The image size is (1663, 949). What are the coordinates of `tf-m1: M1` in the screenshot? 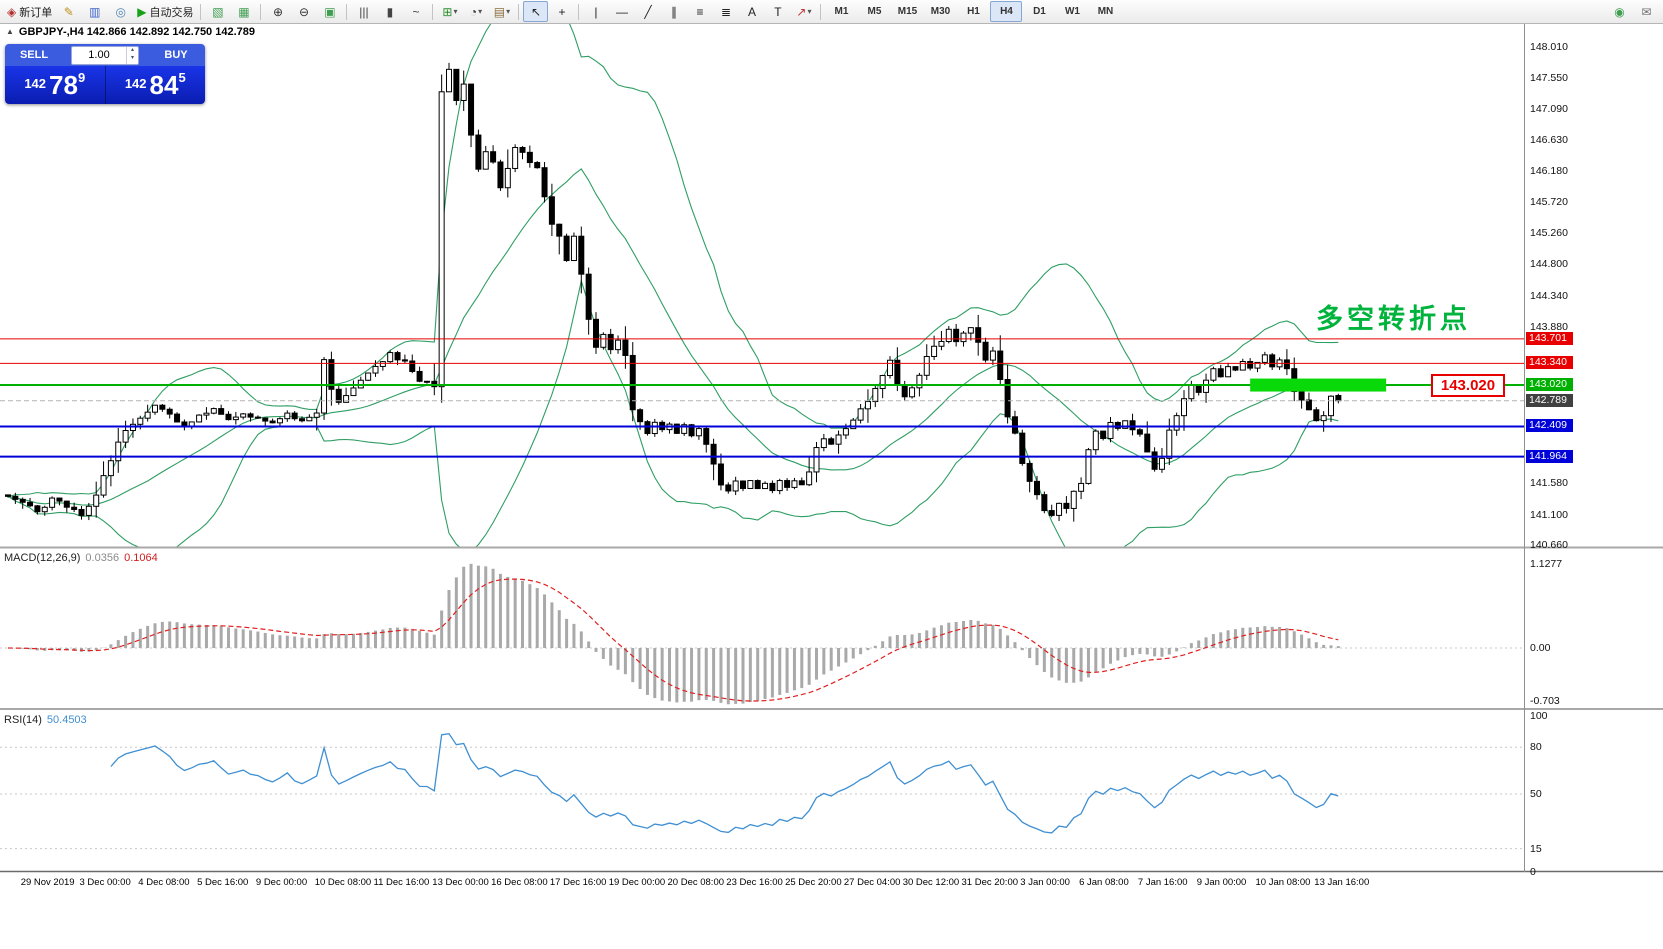 It's located at (841, 11).